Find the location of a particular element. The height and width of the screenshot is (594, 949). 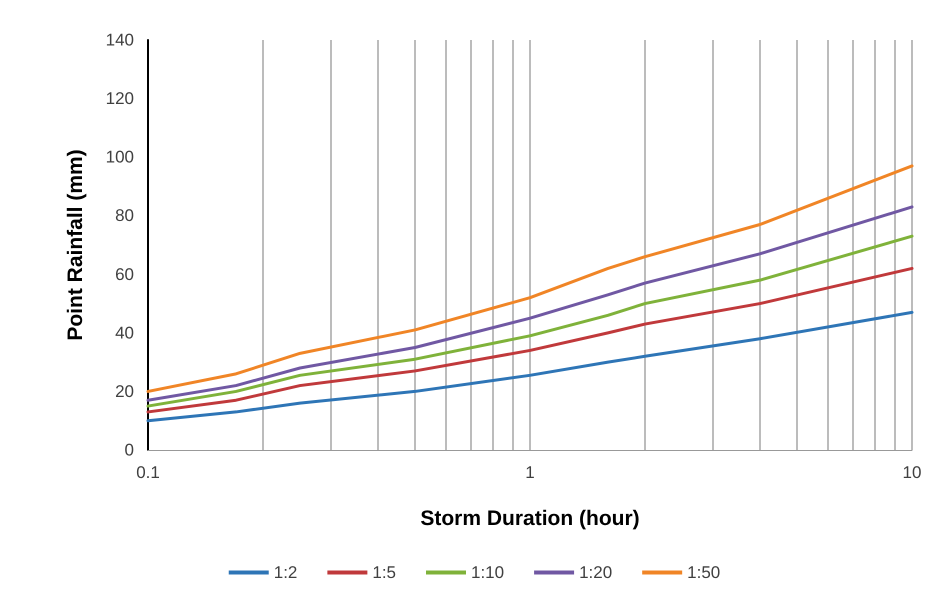

legend-label: 1:2 is located at coordinates (286, 572).